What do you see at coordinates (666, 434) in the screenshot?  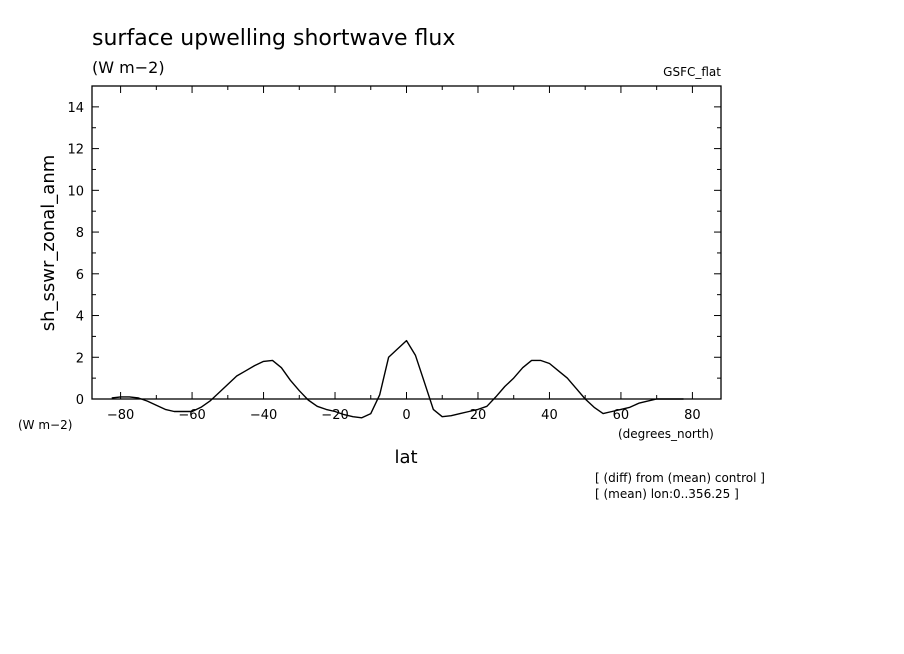 I see `x-units-label: (degrees_north)` at bounding box center [666, 434].